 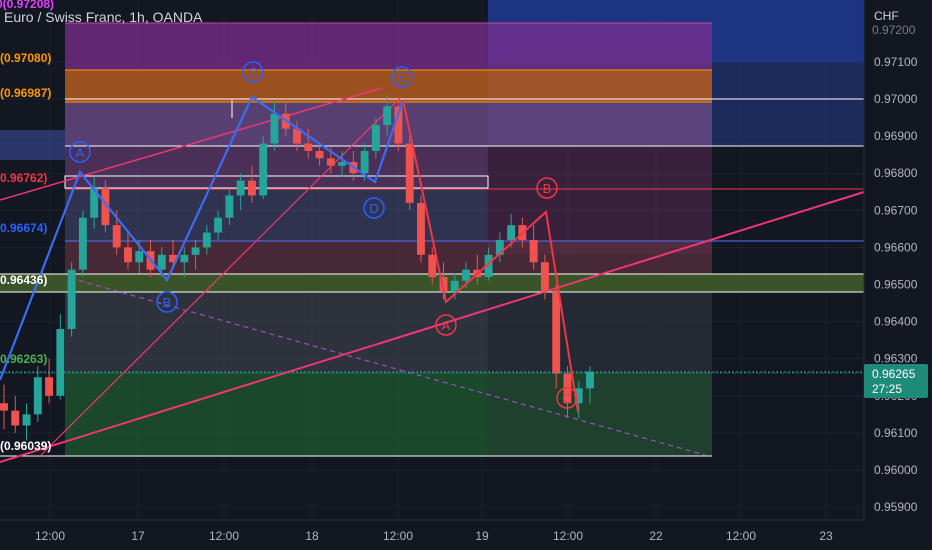 I want to click on price-tick-label: 0.96000, so click(x=896, y=470).